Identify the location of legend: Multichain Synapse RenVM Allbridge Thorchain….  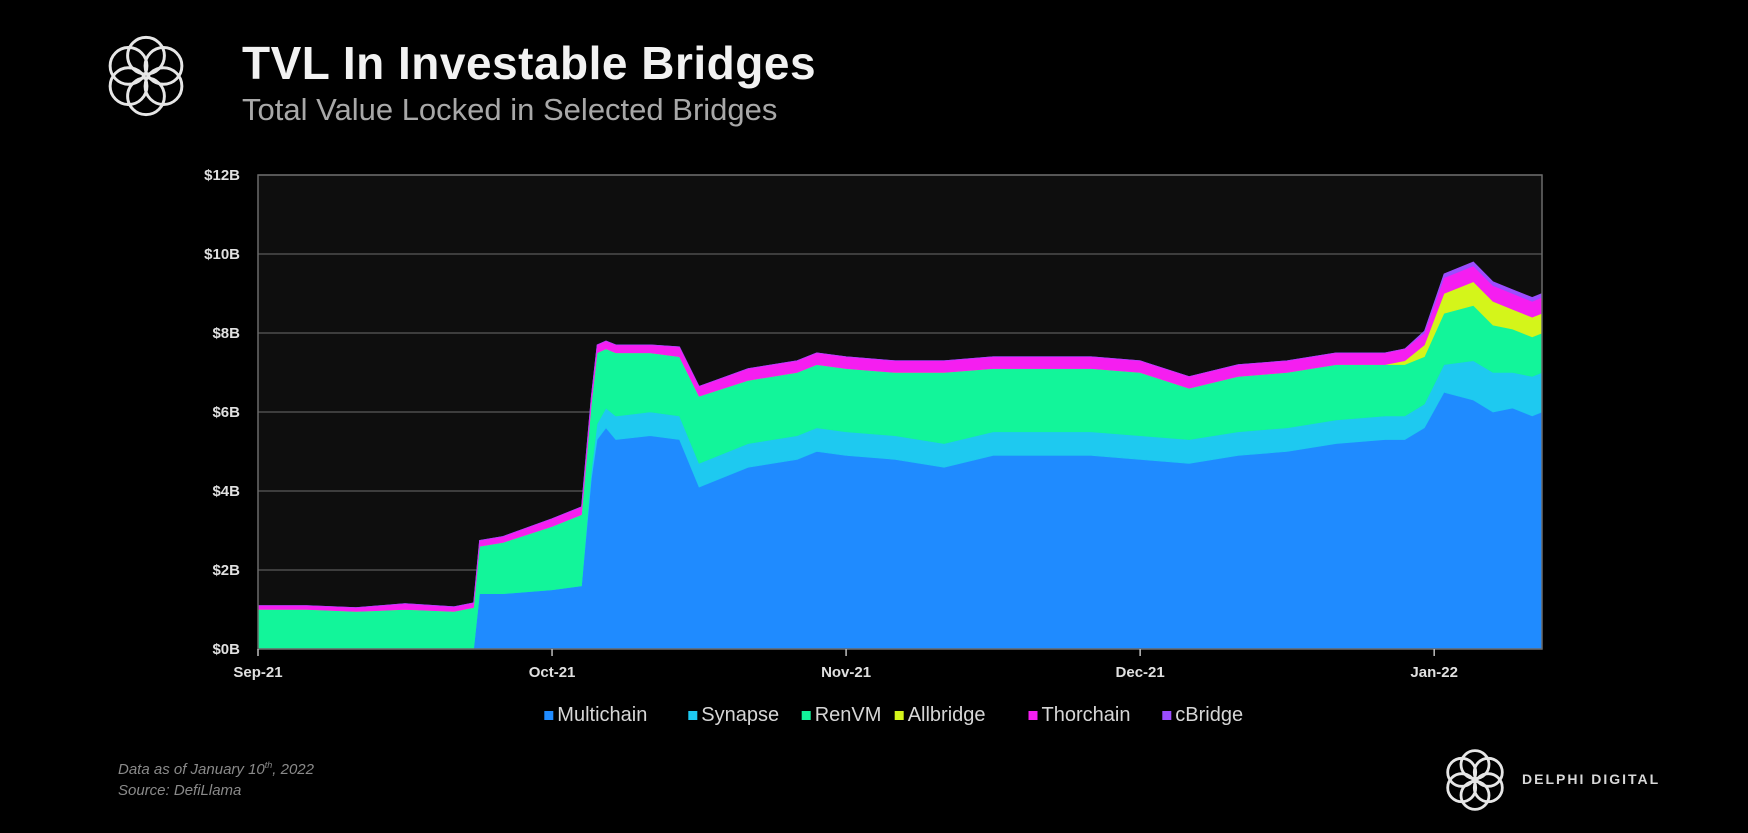
(893, 715).